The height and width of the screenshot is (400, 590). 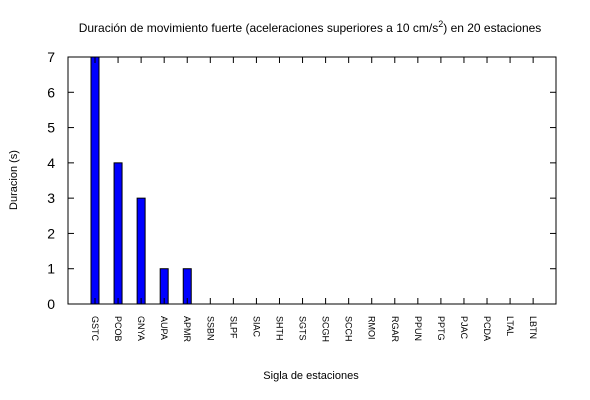 What do you see at coordinates (533, 327) in the screenshot?
I see `x-tick-label: LBTN` at bounding box center [533, 327].